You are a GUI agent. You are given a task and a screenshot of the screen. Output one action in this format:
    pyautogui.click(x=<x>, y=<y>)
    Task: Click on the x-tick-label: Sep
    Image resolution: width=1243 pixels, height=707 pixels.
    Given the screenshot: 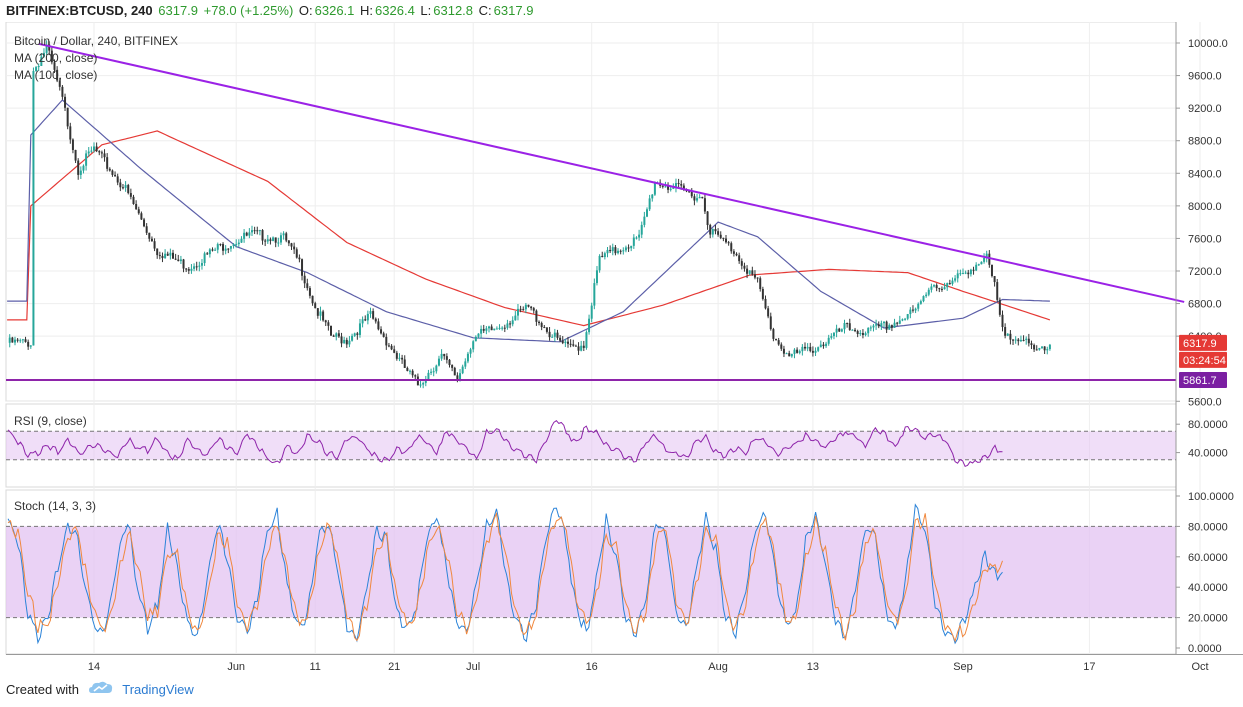 What is the action you would take?
    pyautogui.click(x=963, y=667)
    